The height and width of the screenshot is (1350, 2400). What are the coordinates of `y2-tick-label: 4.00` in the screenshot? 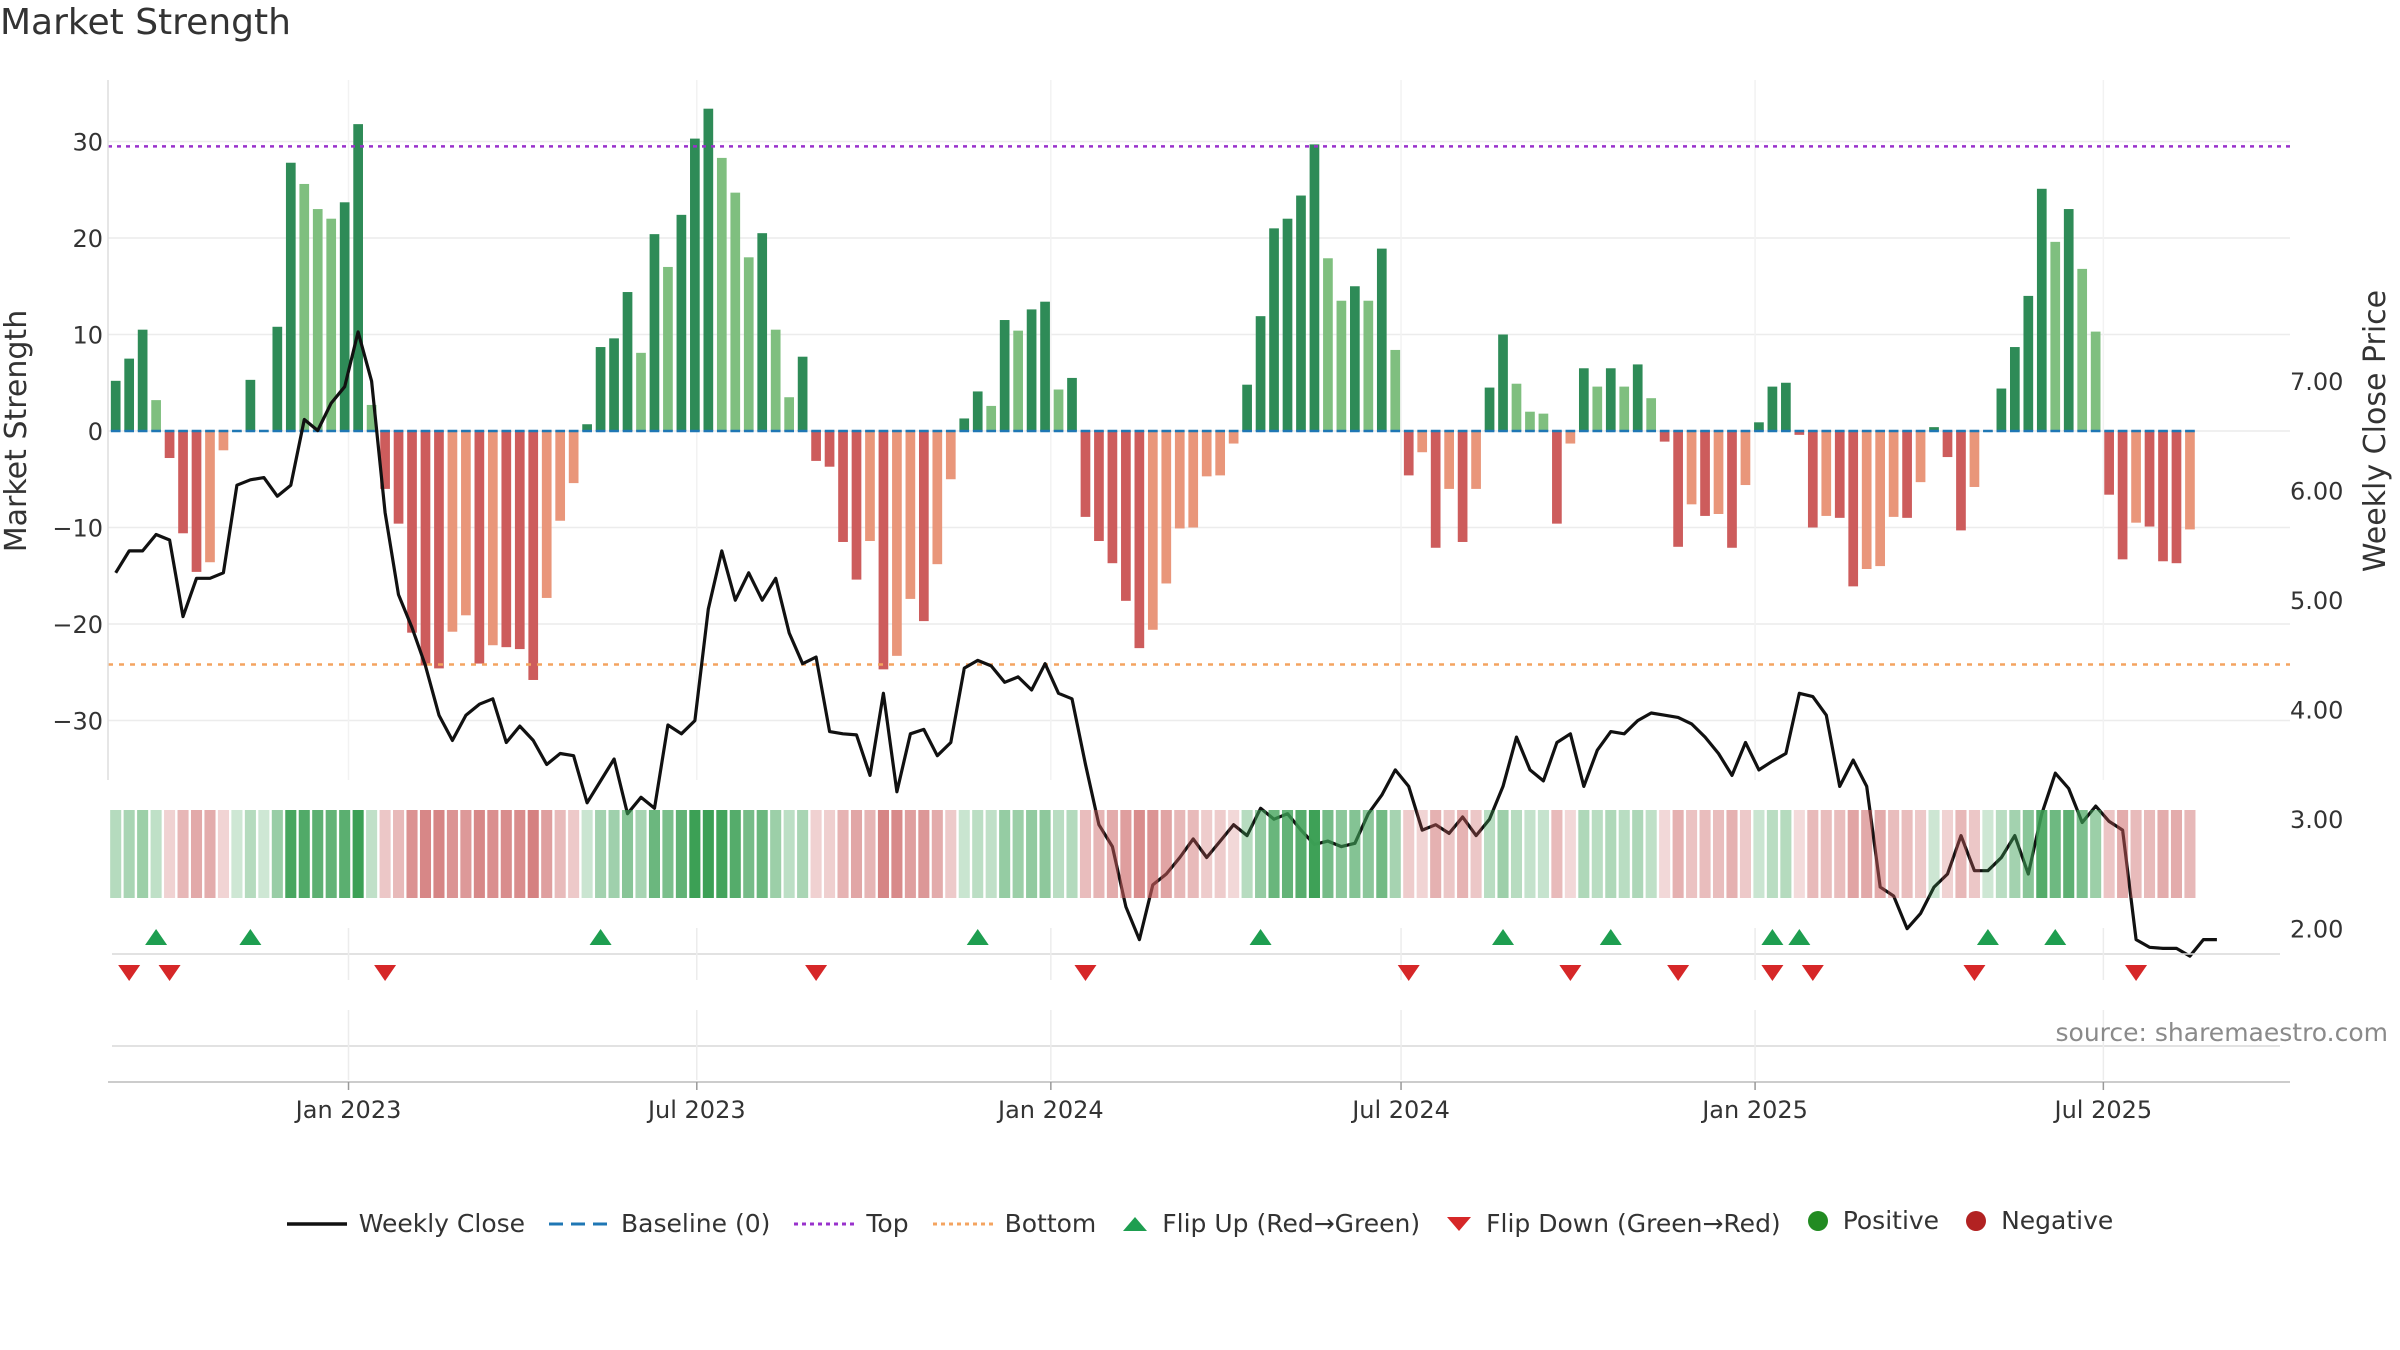 It's located at (2316, 711).